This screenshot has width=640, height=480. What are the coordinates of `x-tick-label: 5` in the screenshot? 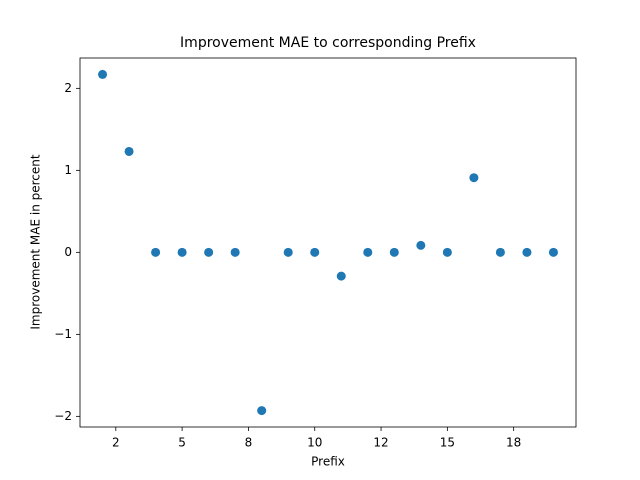 It's located at (182, 443).